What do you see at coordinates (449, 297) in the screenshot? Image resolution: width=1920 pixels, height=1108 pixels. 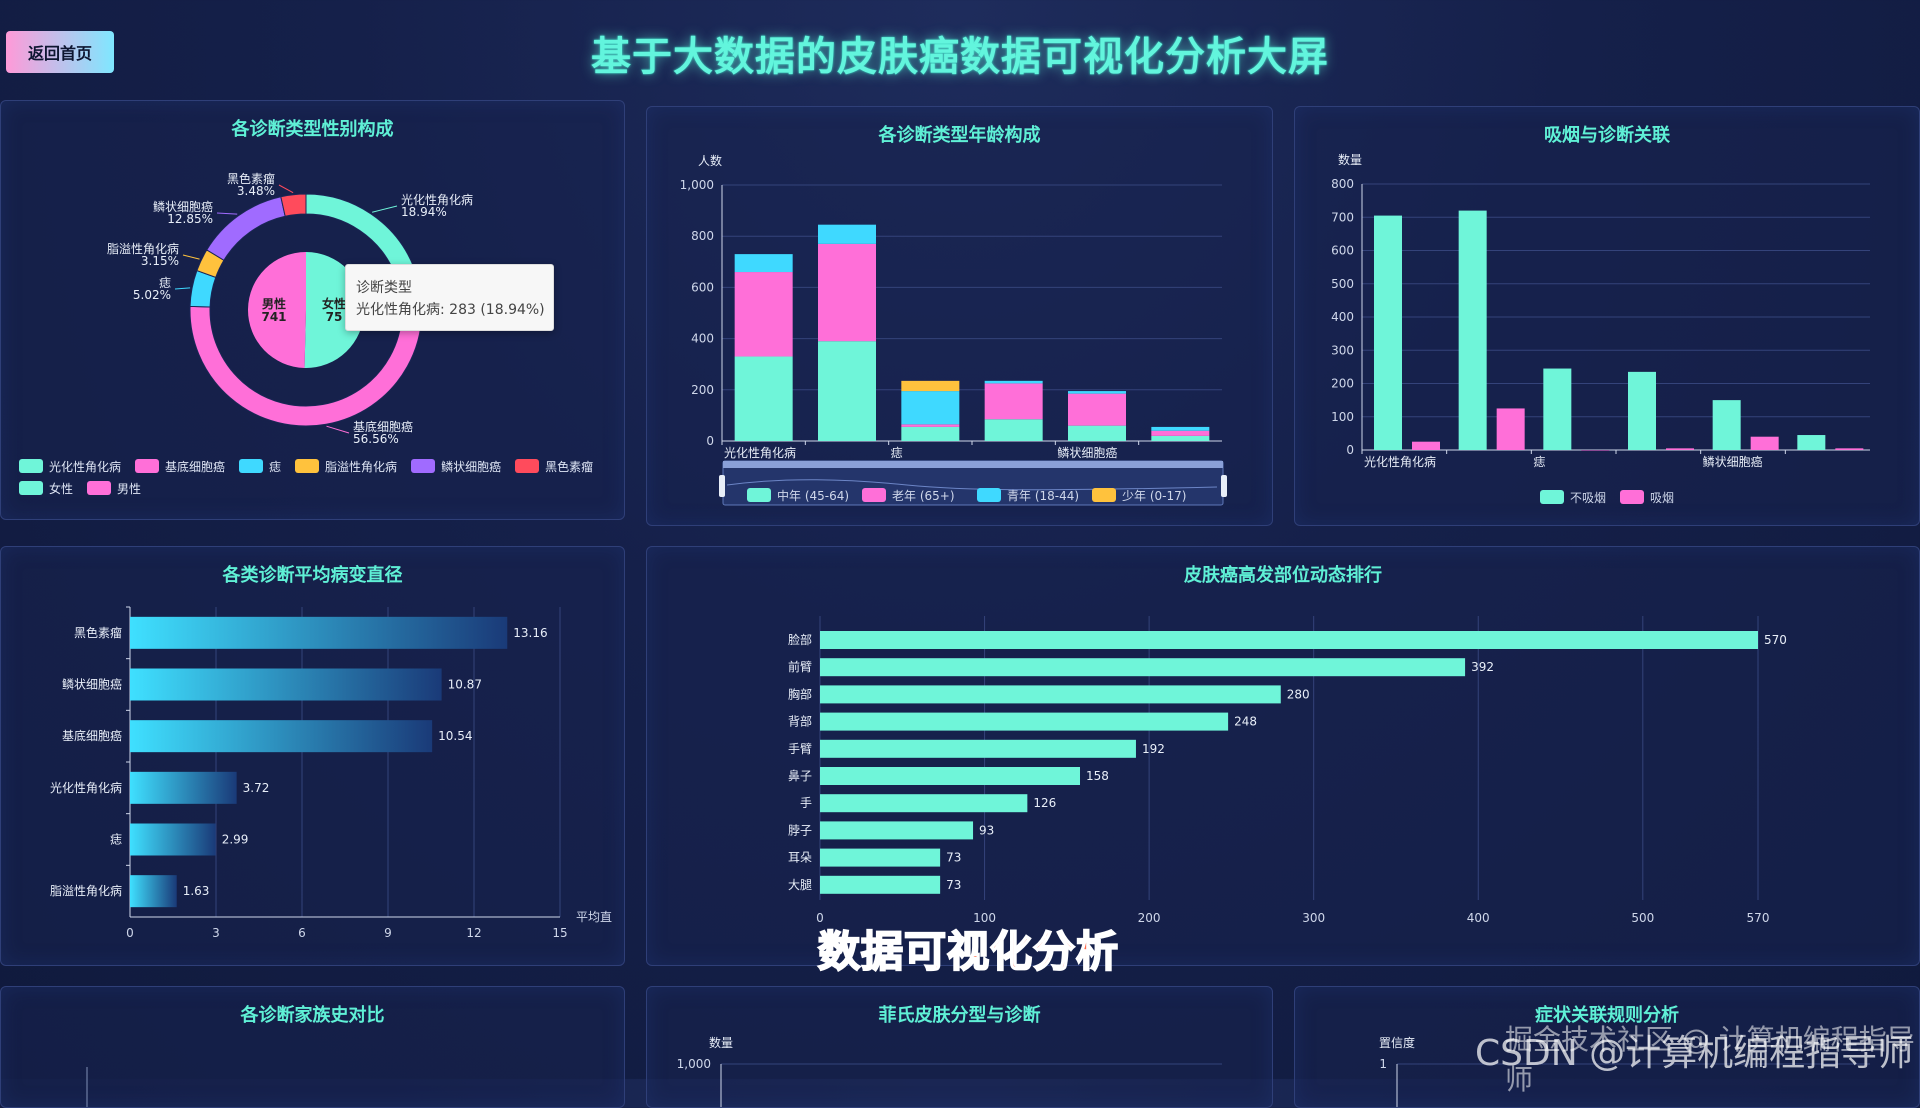 I see `chart-tooltip: 诊断类型 光化性角化病: 283 (18.94%)` at bounding box center [449, 297].